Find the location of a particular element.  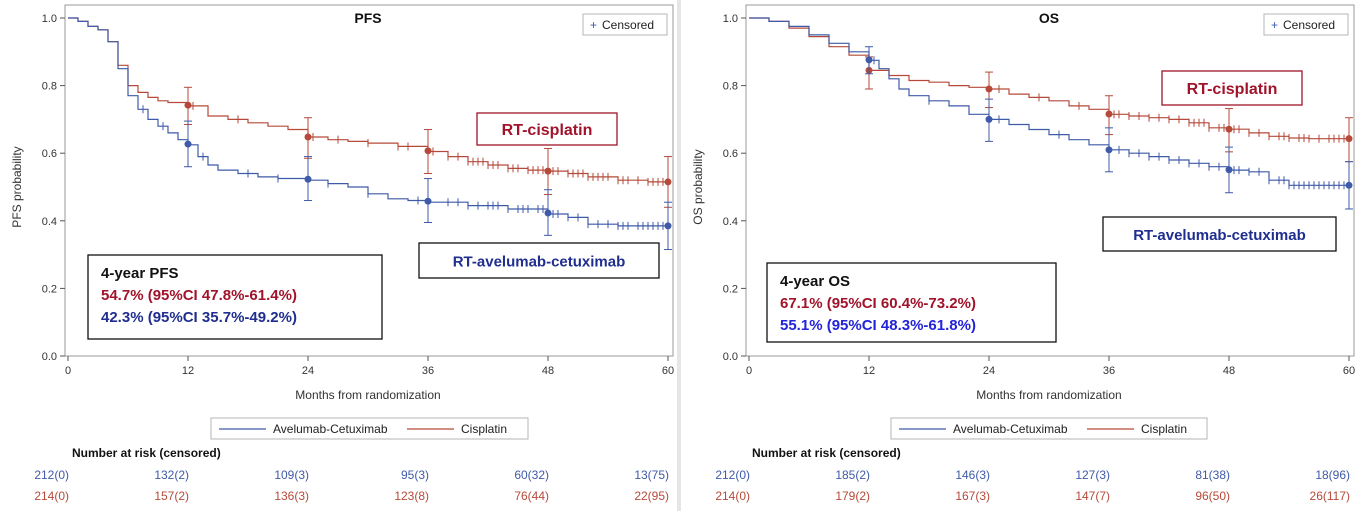

pfs-y-tick-label: 0.6 is located at coordinates (49, 154).